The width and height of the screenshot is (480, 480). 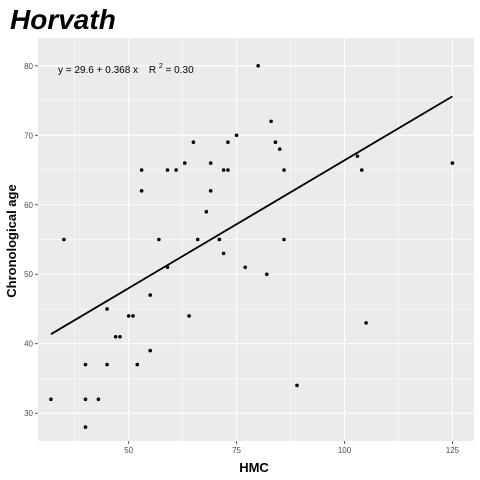 I want to click on y-tick-label: 70, so click(x=28, y=135).